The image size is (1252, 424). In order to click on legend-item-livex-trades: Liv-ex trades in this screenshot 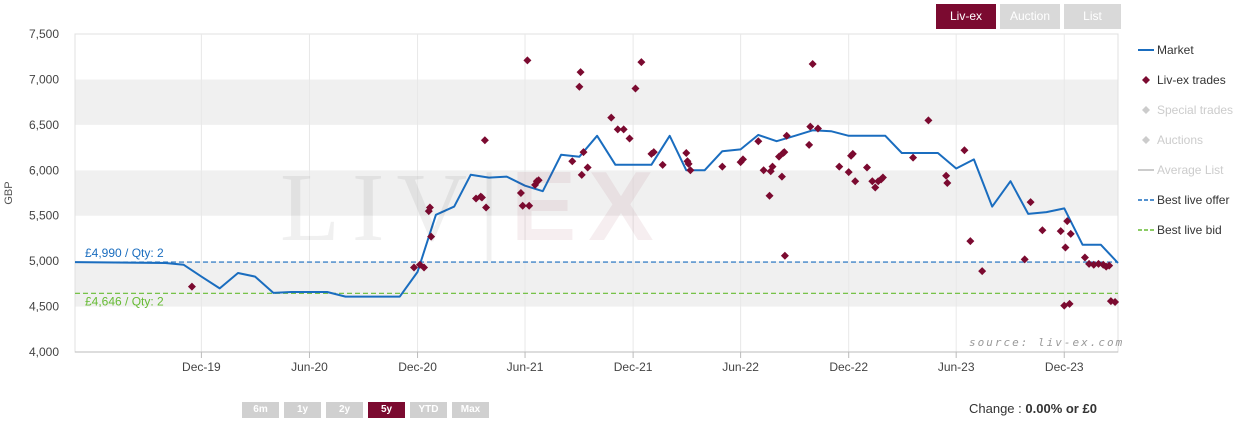, I will do `click(1194, 80)`.